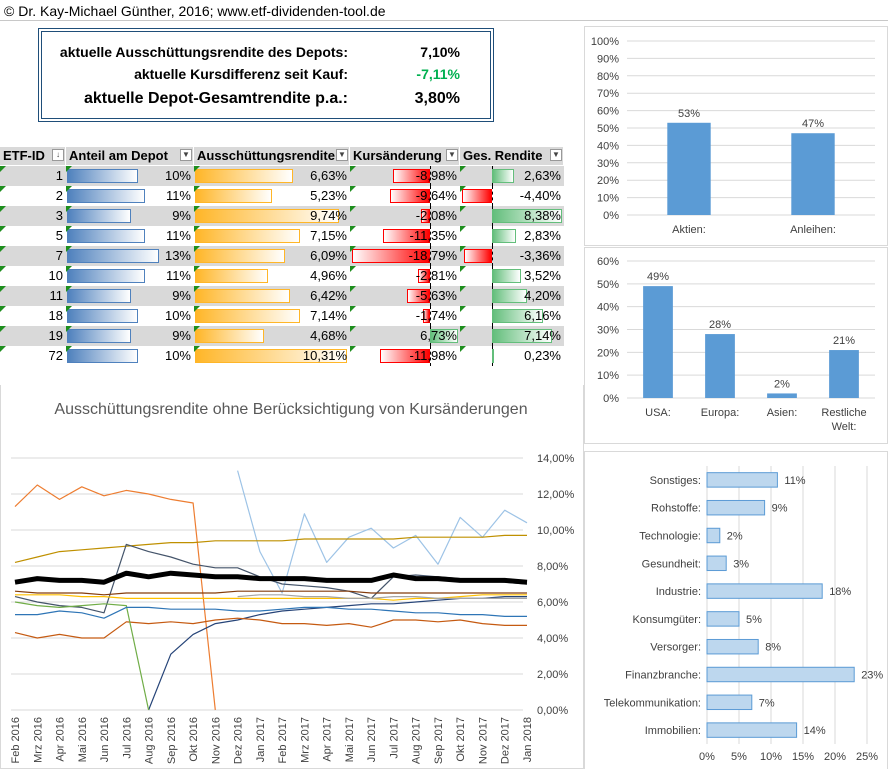 The height and width of the screenshot is (774, 888). I want to click on y-tick-label: 60%, so click(608, 262).